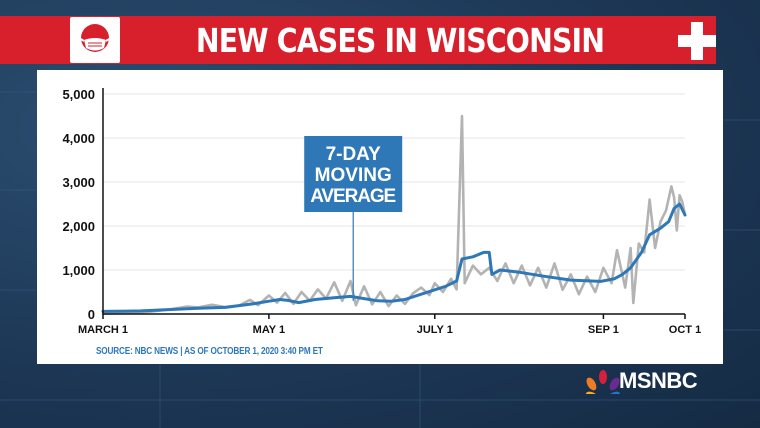  I want to click on peacock-icon, so click(603, 382).